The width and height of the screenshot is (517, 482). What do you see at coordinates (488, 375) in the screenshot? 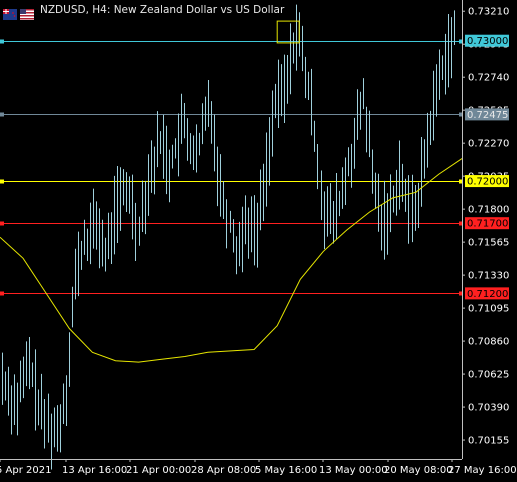
I see `price-tick-label: 0.70625` at bounding box center [488, 375].